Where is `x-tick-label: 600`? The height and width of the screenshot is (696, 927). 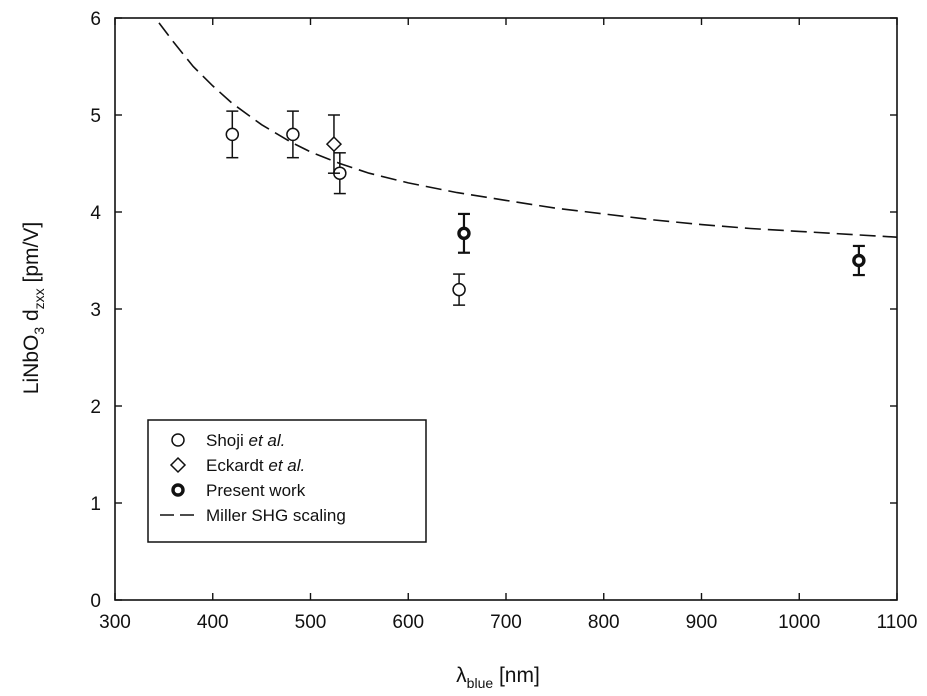 x-tick-label: 600 is located at coordinates (408, 622).